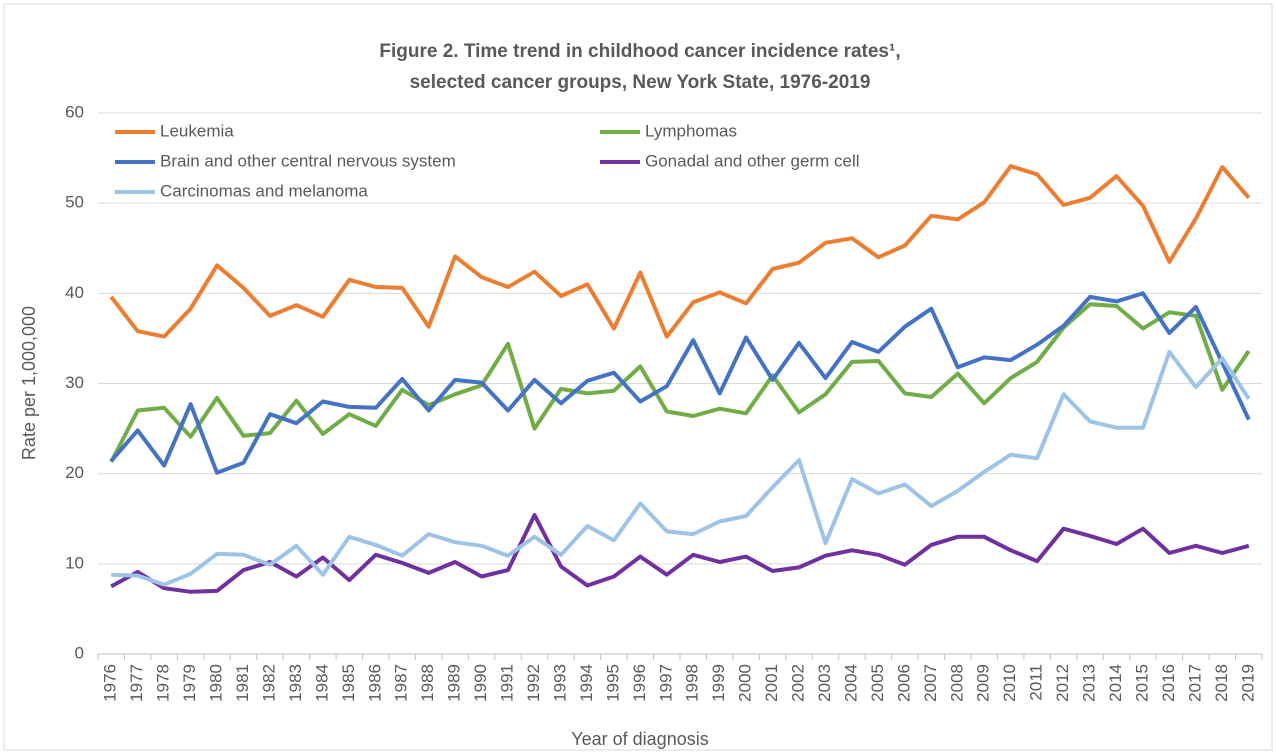  What do you see at coordinates (559, 683) in the screenshot?
I see `x-tick-label: 1993` at bounding box center [559, 683].